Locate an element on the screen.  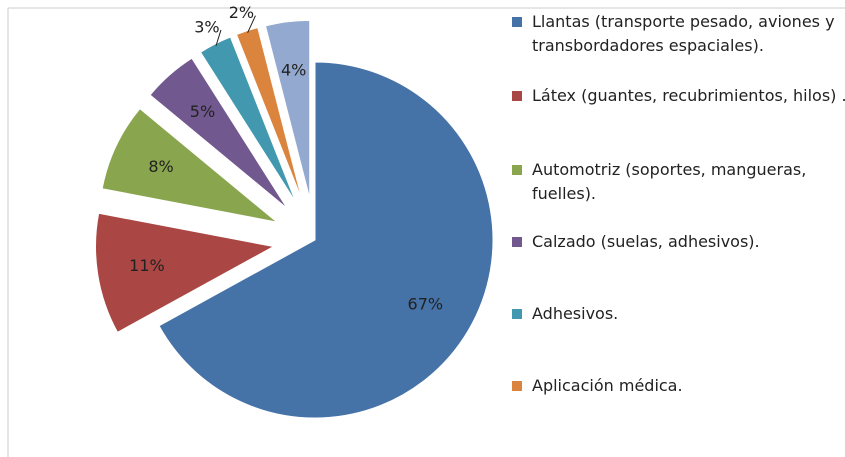
legend-label: Adhesivos. is located at coordinates (575, 313).